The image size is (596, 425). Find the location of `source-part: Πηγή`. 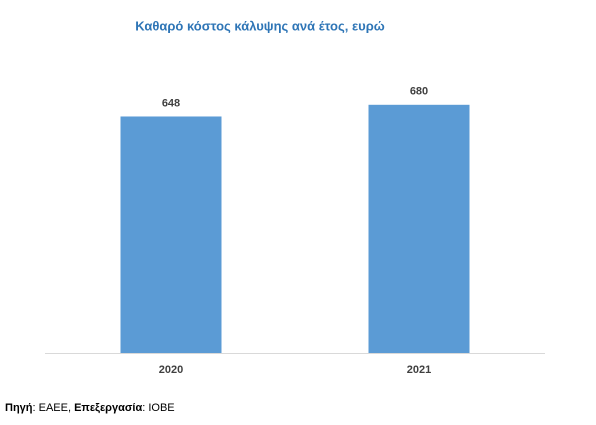

source-part: Πηγή is located at coordinates (19, 408).